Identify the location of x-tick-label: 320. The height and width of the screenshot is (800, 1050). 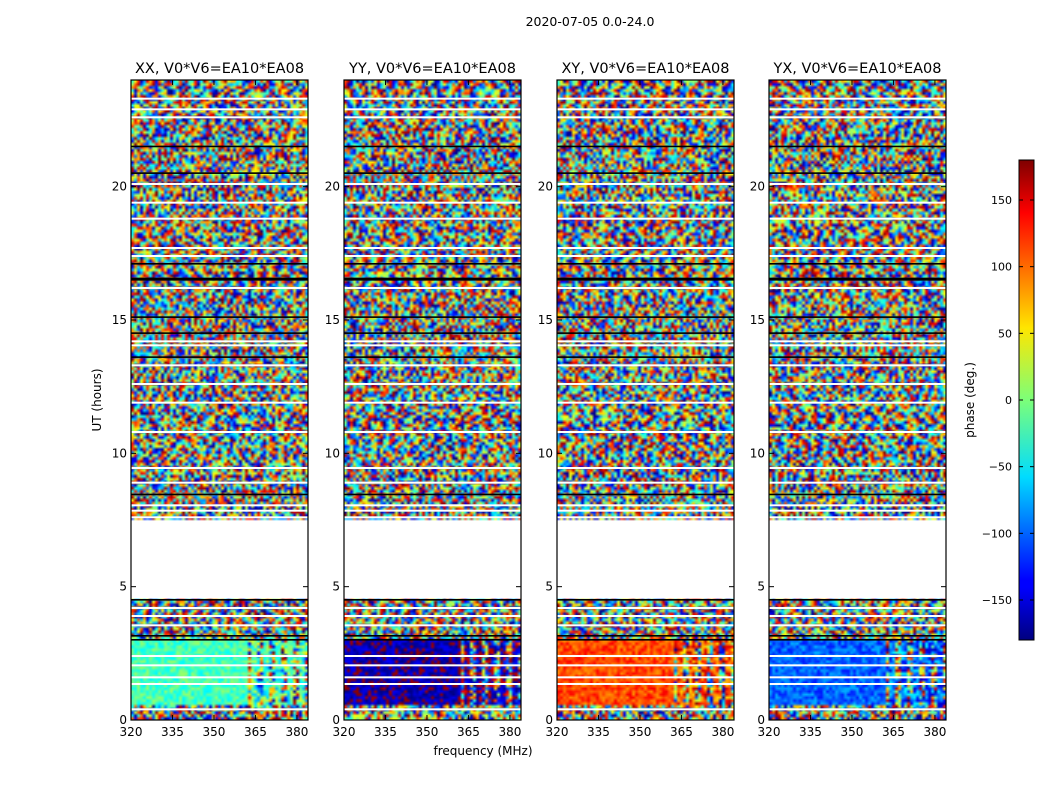
(557, 732).